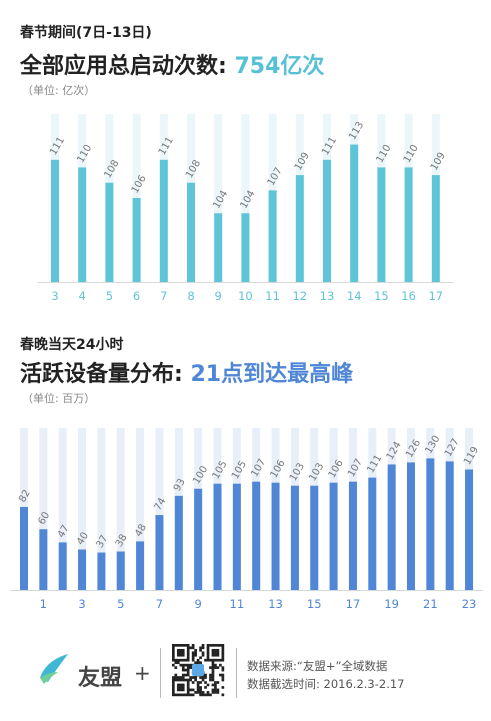 The height and width of the screenshot is (721, 491). I want to click on data-source-line: 数据来源:“友盟+”全域数据, so click(317, 666).